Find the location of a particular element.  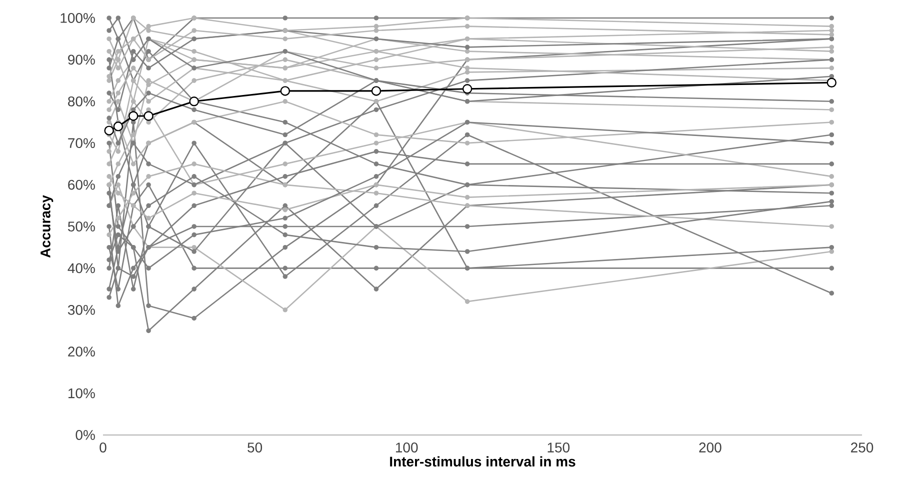

y-tick-label: 90% is located at coordinates (81, 59).